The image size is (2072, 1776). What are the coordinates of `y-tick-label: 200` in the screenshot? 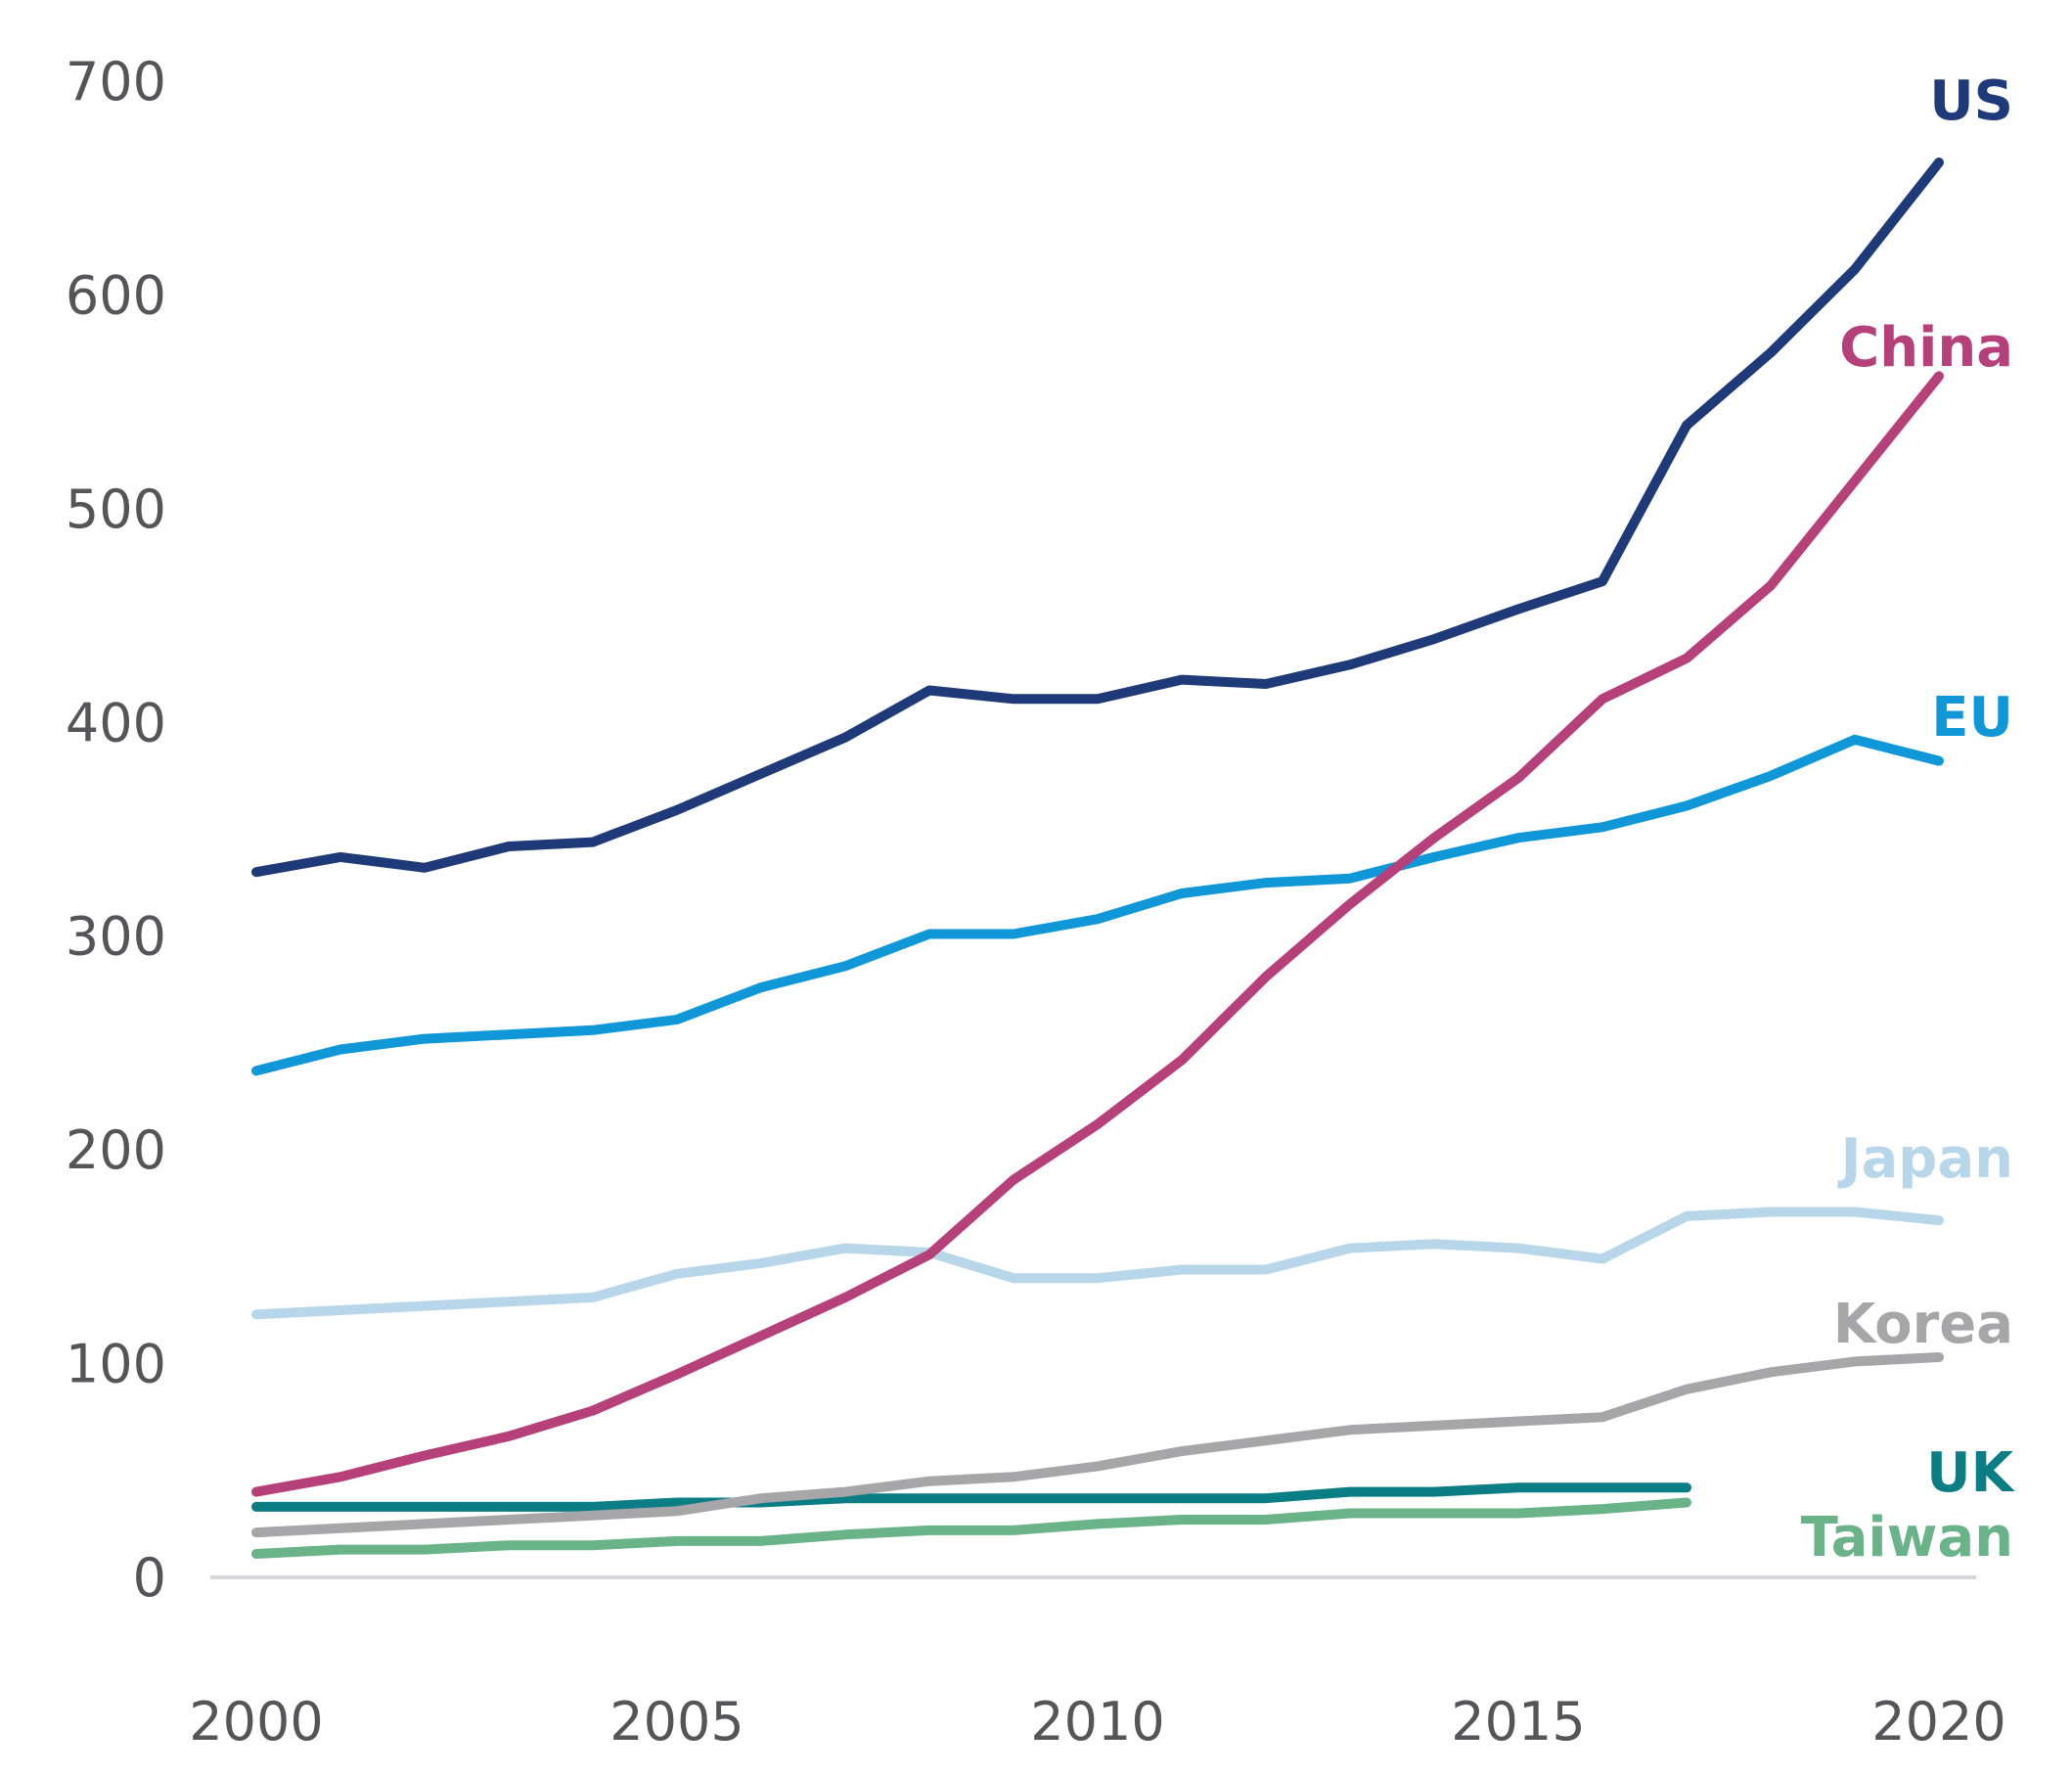 It's located at (116, 1150).